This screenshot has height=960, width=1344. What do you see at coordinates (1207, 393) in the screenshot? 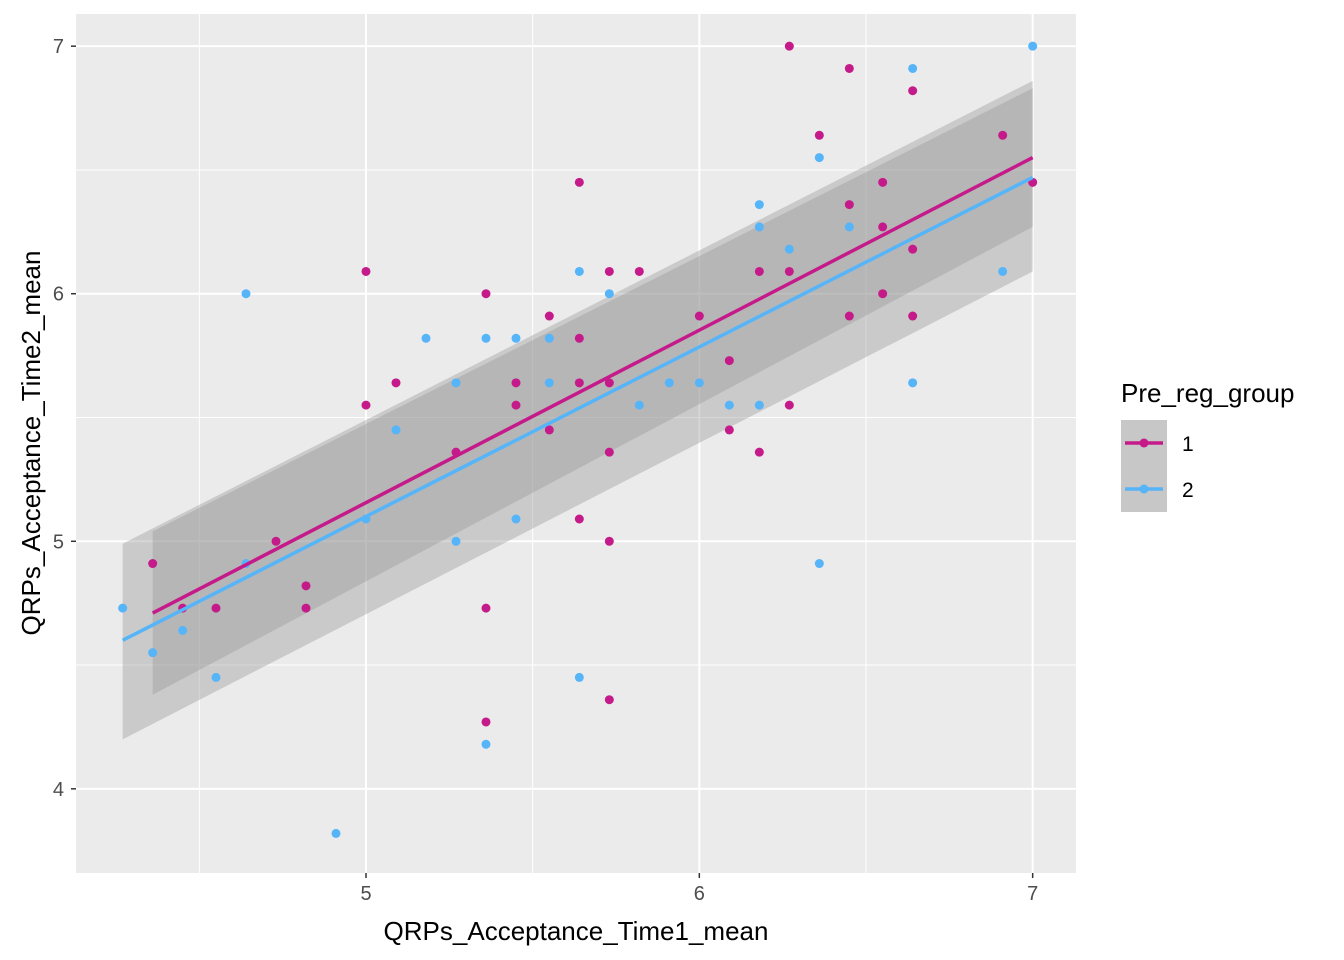
I see `legend-title: Pre_reg_group` at bounding box center [1207, 393].